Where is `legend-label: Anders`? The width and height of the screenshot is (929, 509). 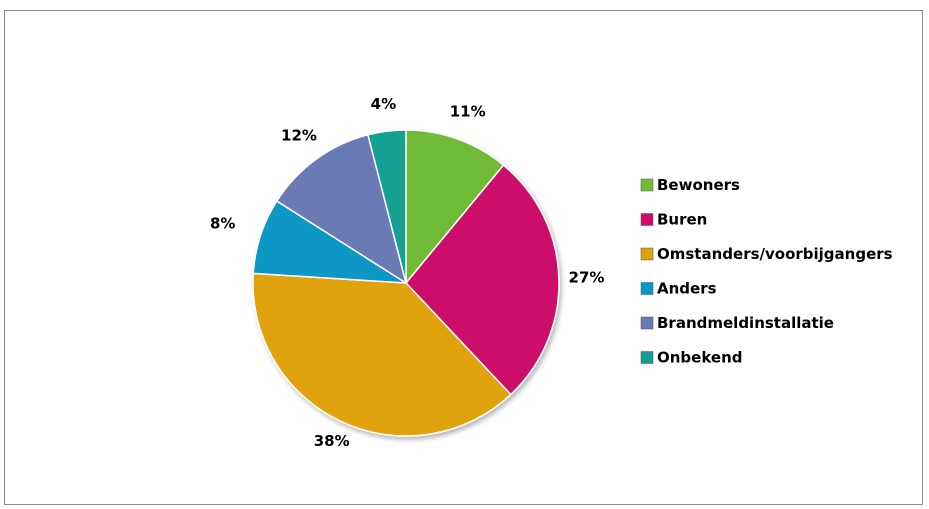
legend-label: Anders is located at coordinates (687, 289).